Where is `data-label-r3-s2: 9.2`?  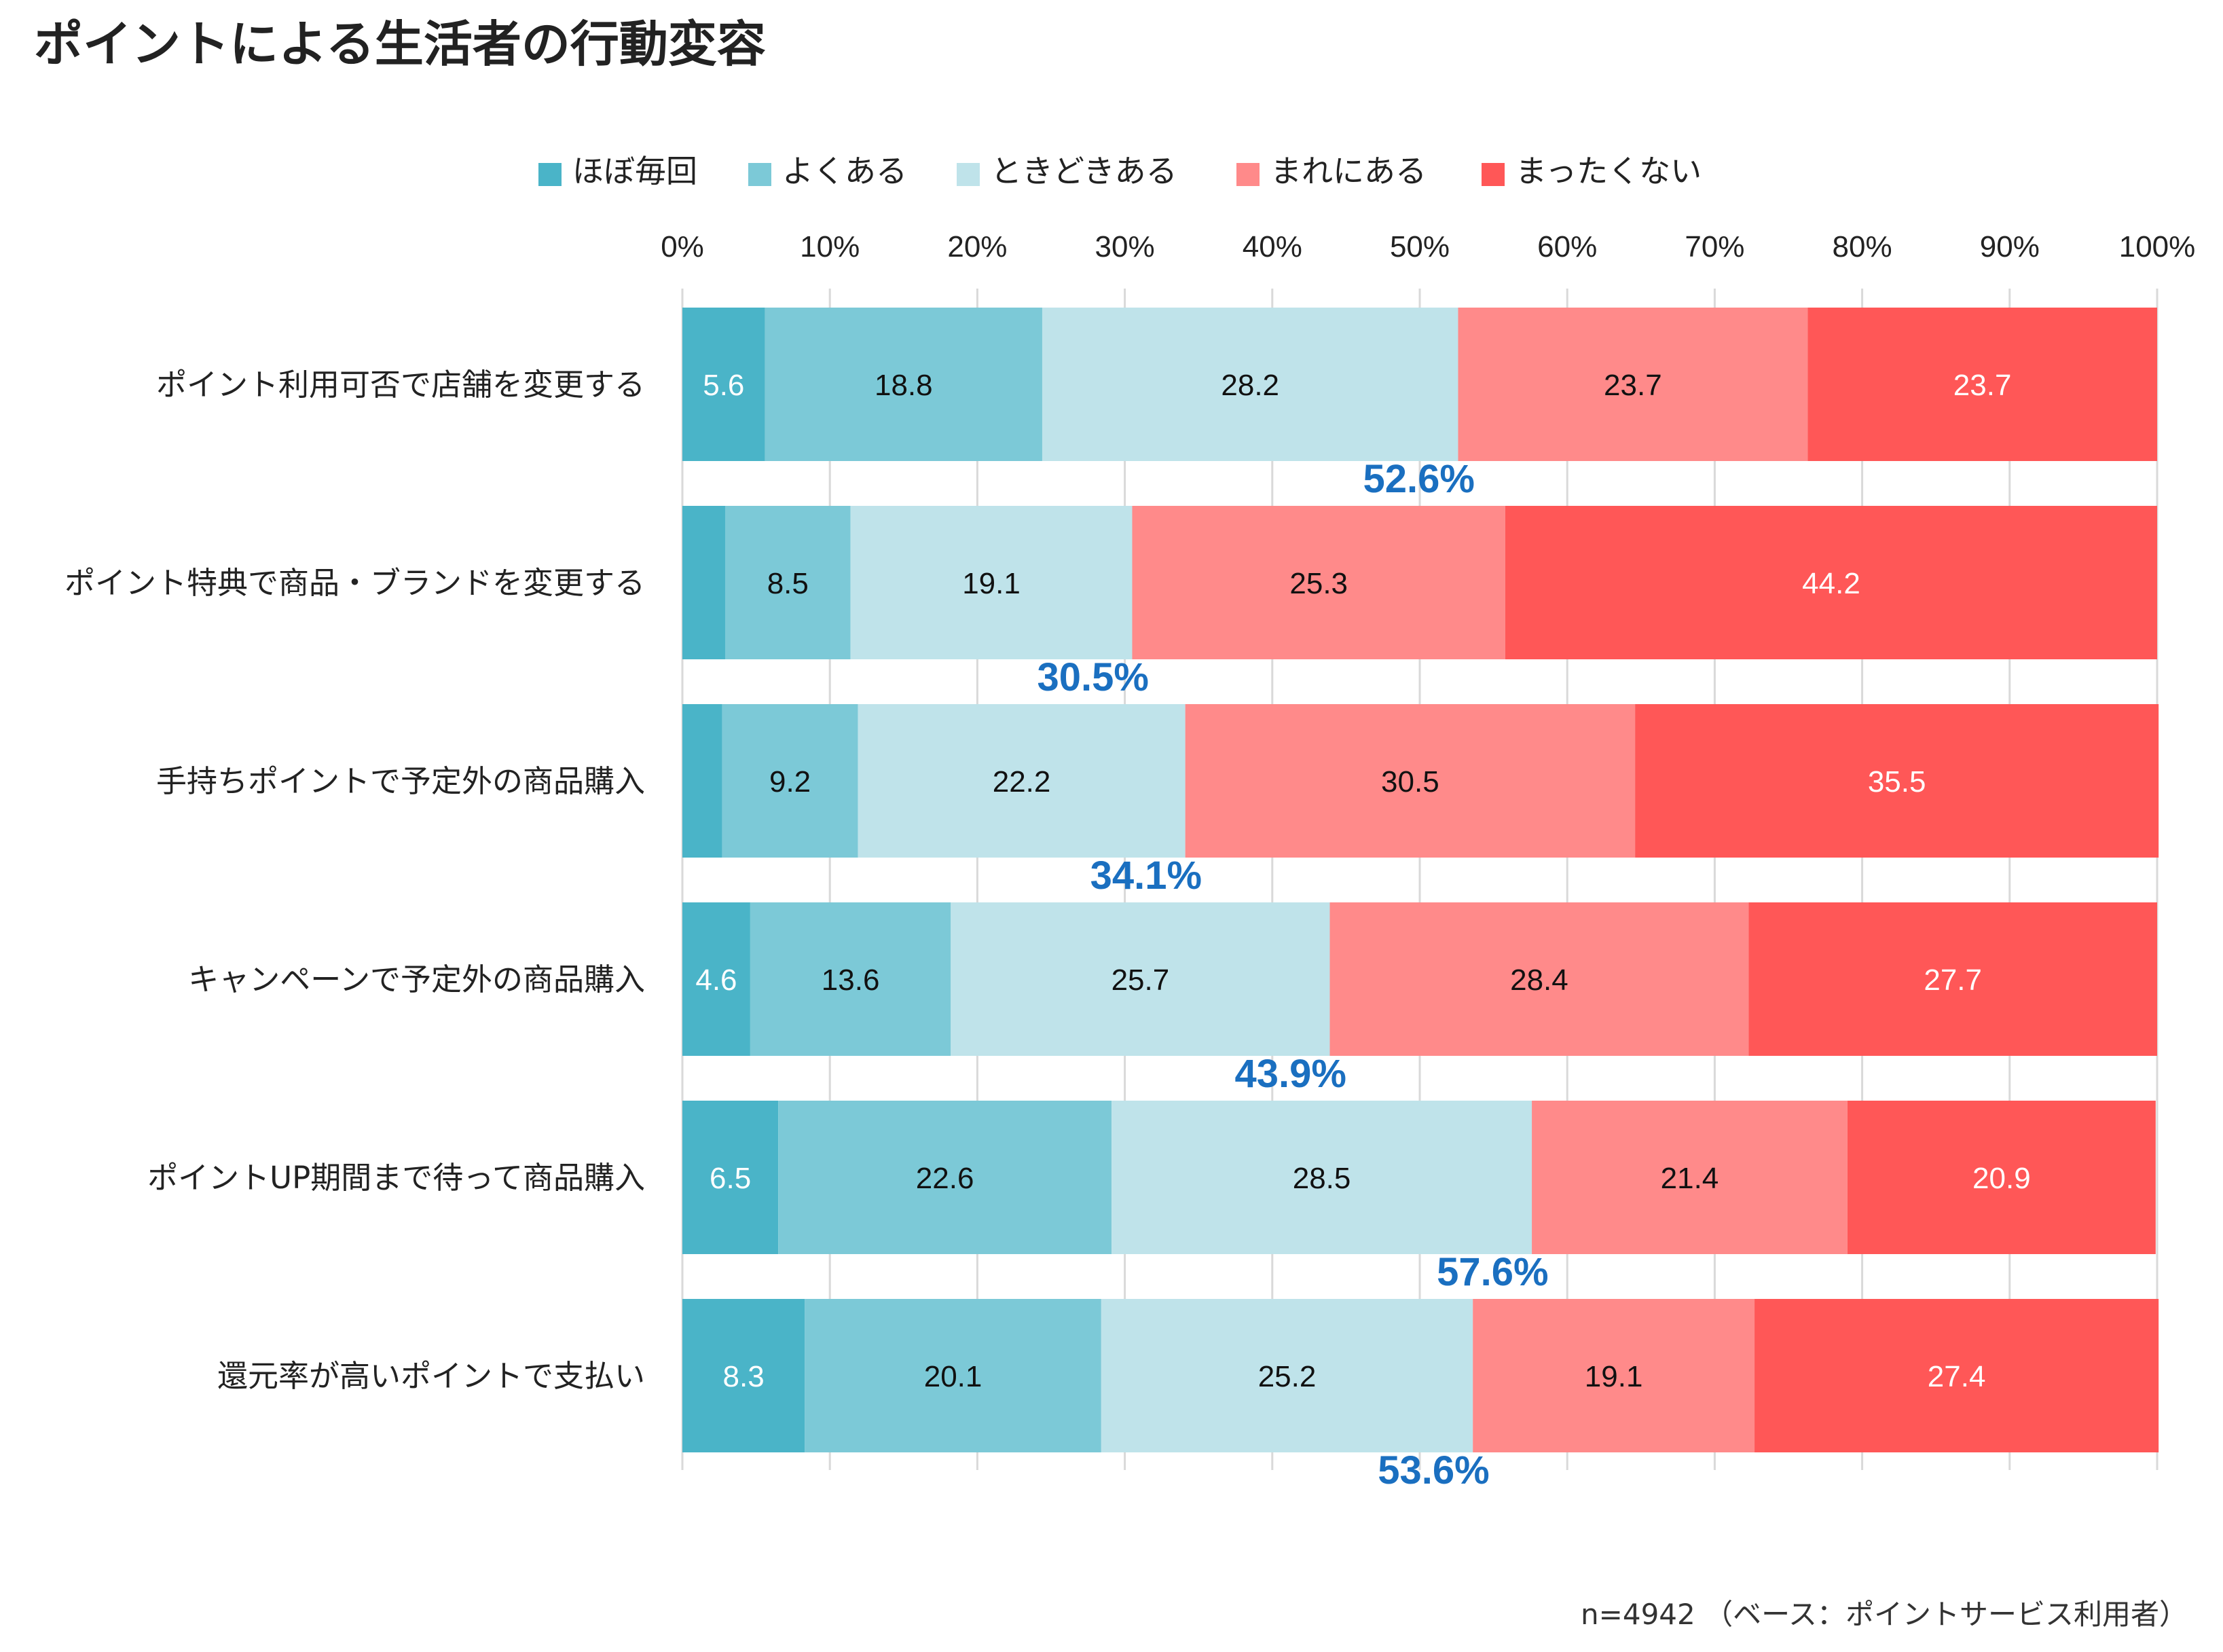 data-label-r3-s2: 9.2 is located at coordinates (790, 782).